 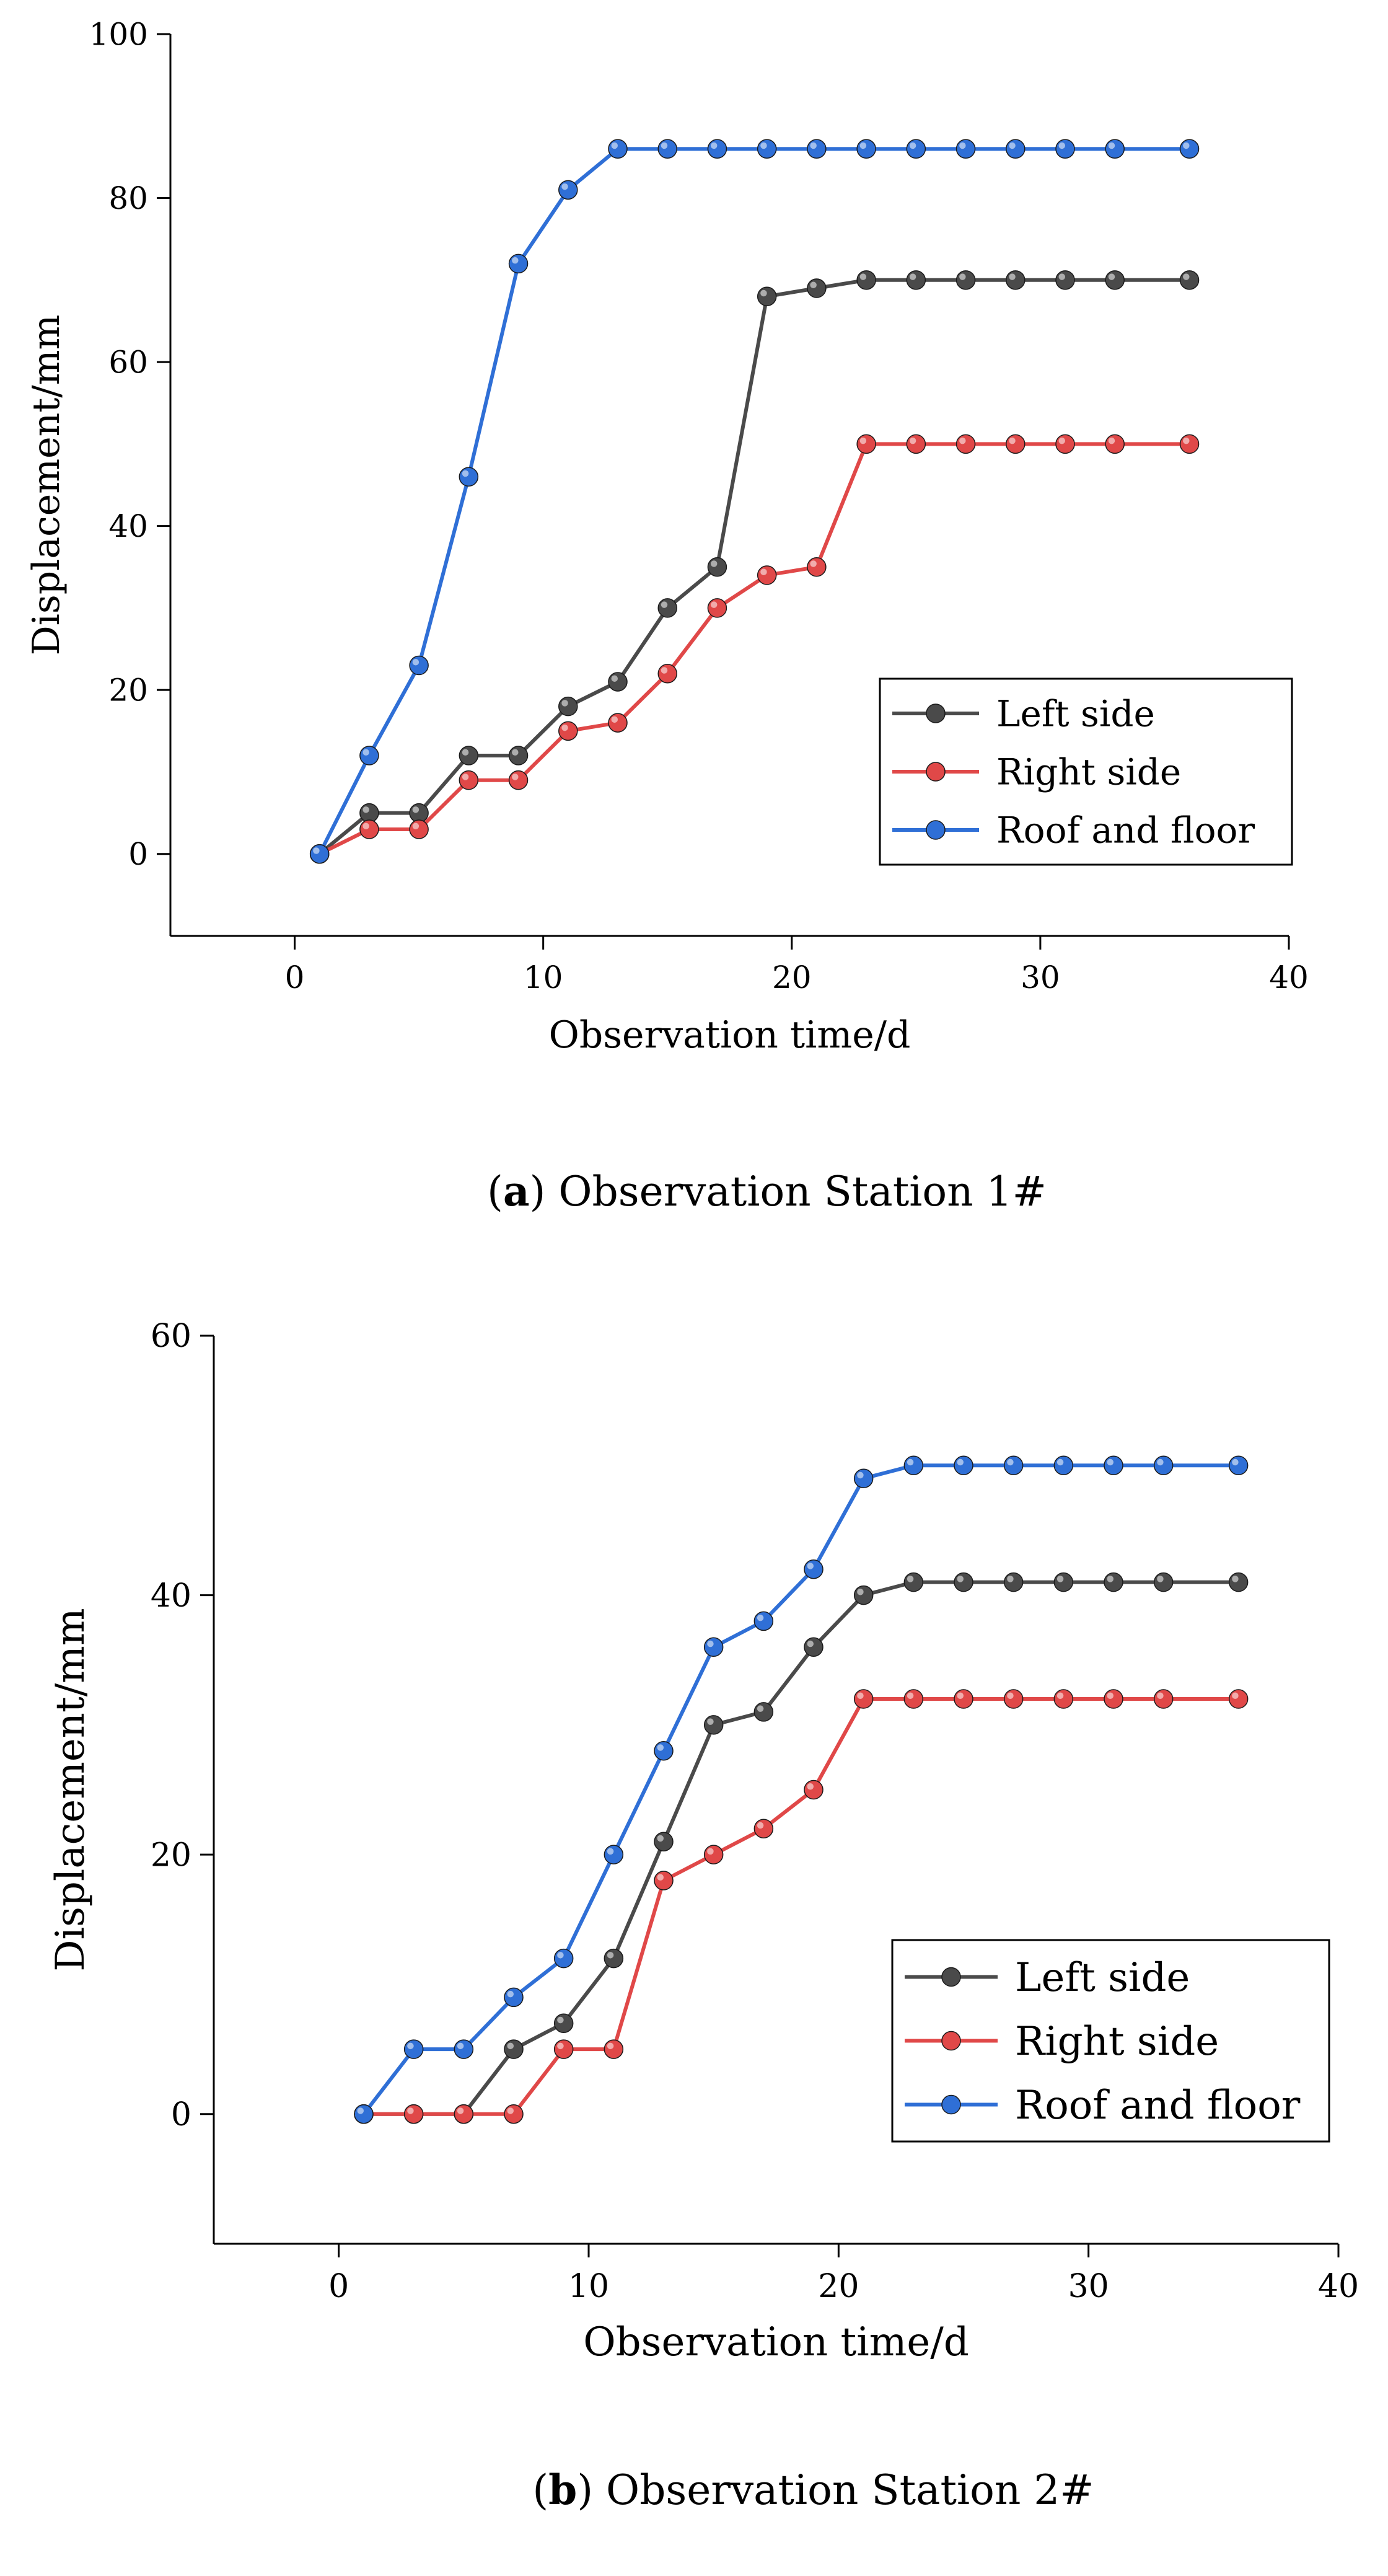 What do you see at coordinates (119, 35) in the screenshot?
I see `y-tick-label: 100` at bounding box center [119, 35].